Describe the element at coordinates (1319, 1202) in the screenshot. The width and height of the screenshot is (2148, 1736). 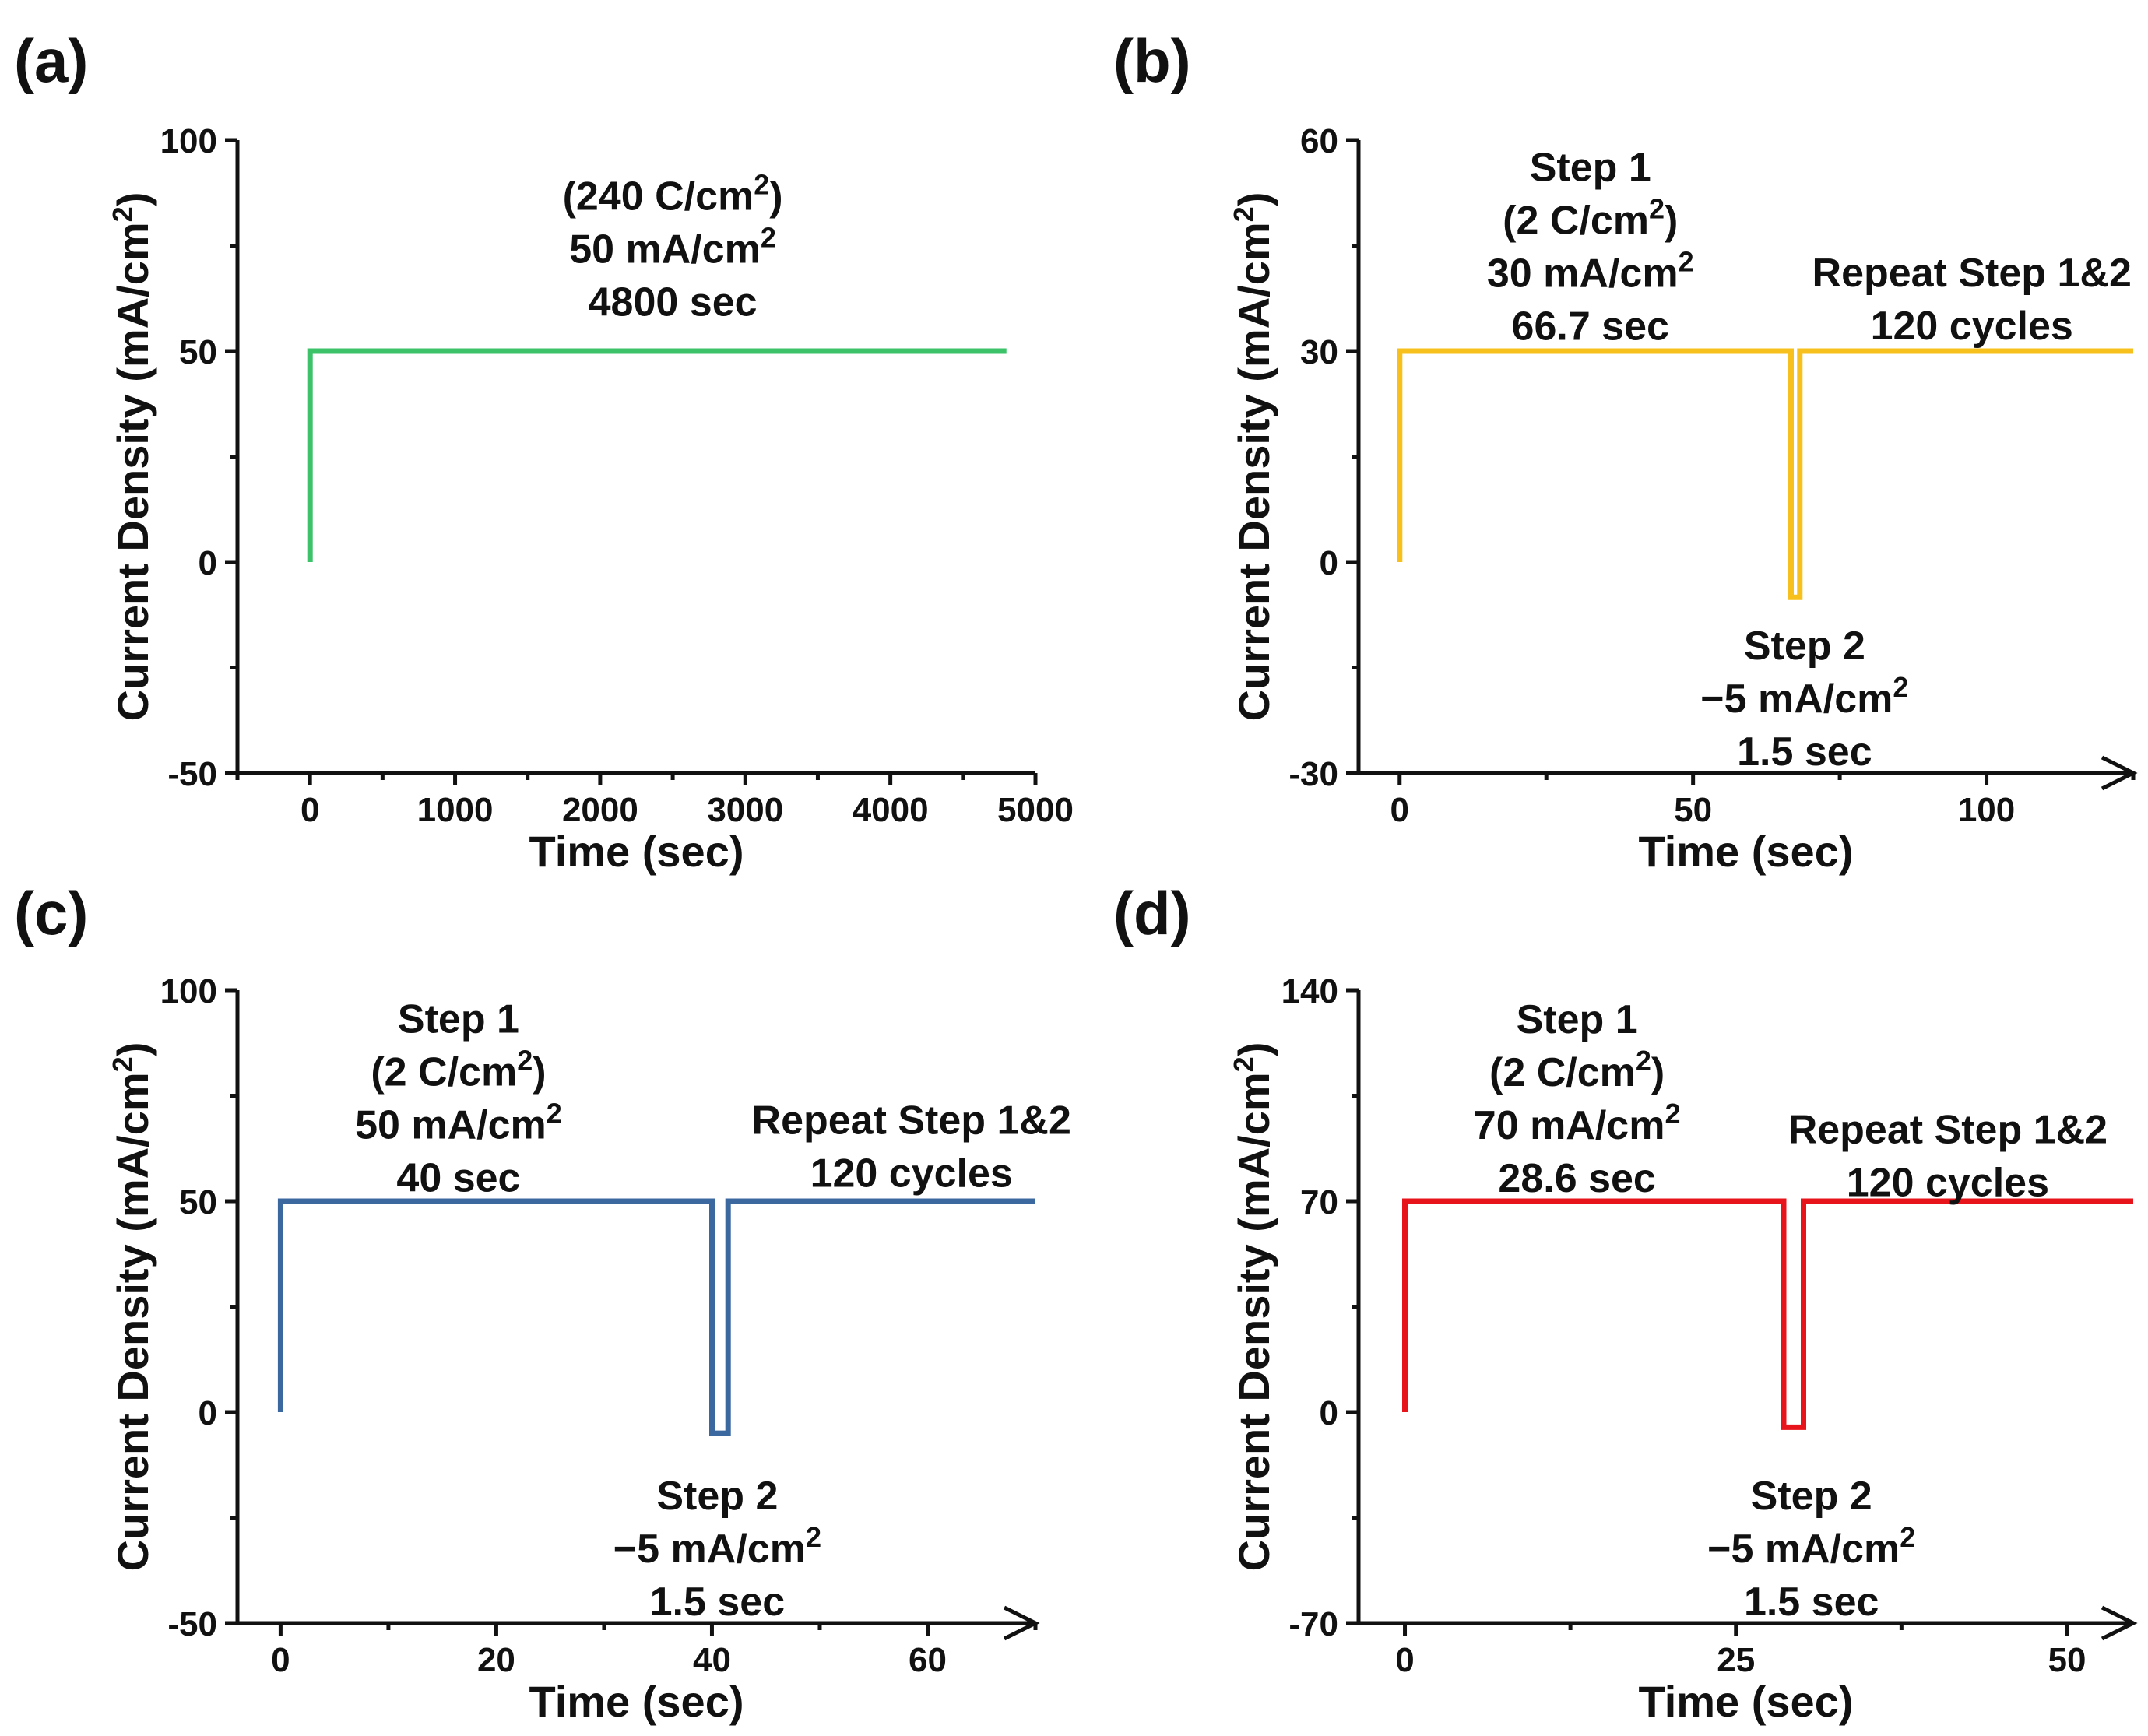
I see `y-tick-label: 70` at that location.